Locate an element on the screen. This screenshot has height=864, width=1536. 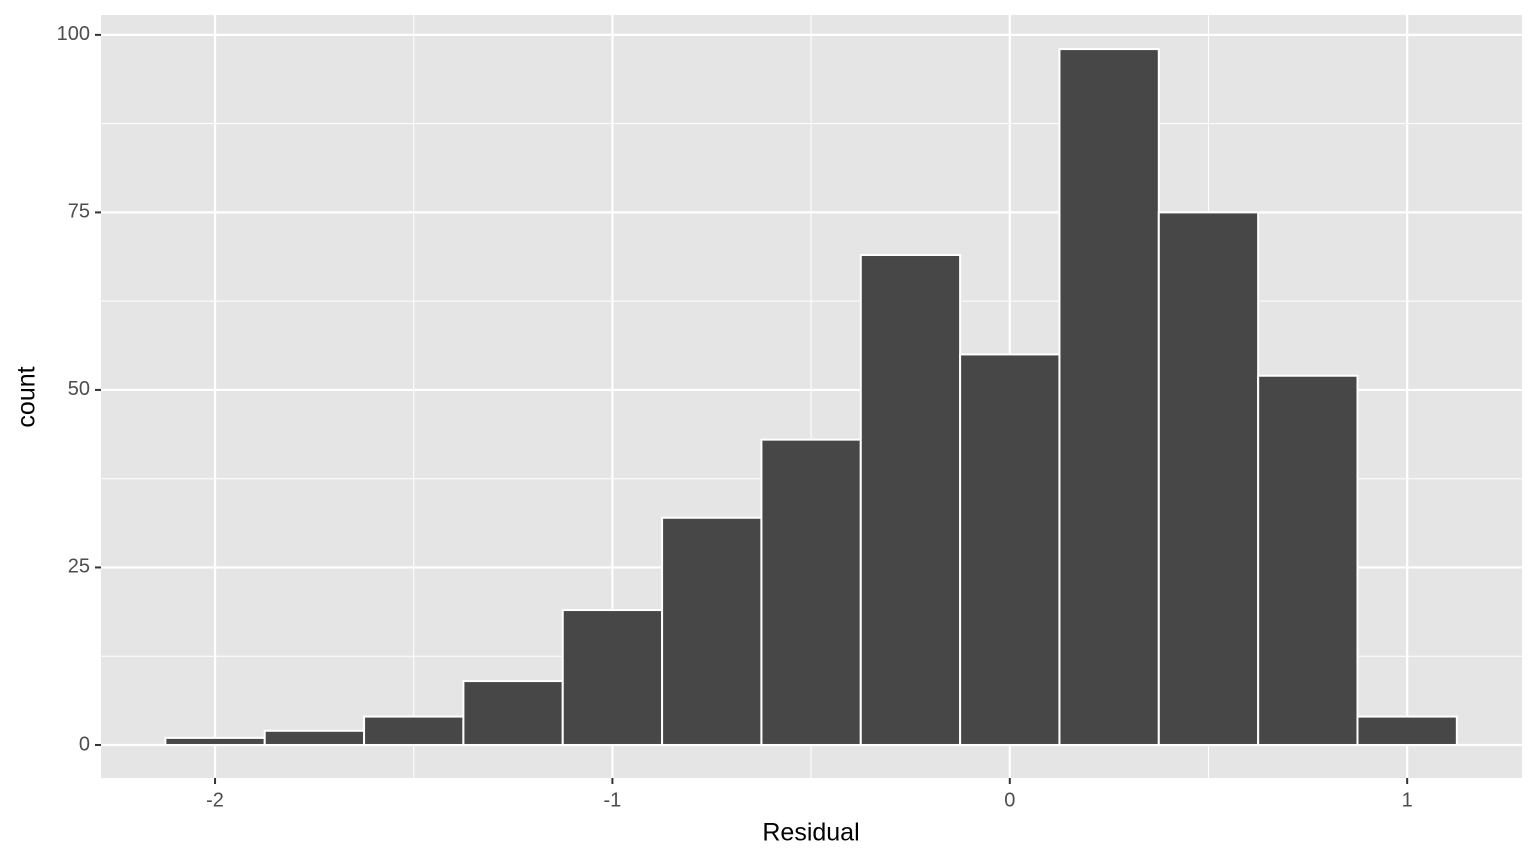
y-axis-title: count is located at coordinates (27, 396).